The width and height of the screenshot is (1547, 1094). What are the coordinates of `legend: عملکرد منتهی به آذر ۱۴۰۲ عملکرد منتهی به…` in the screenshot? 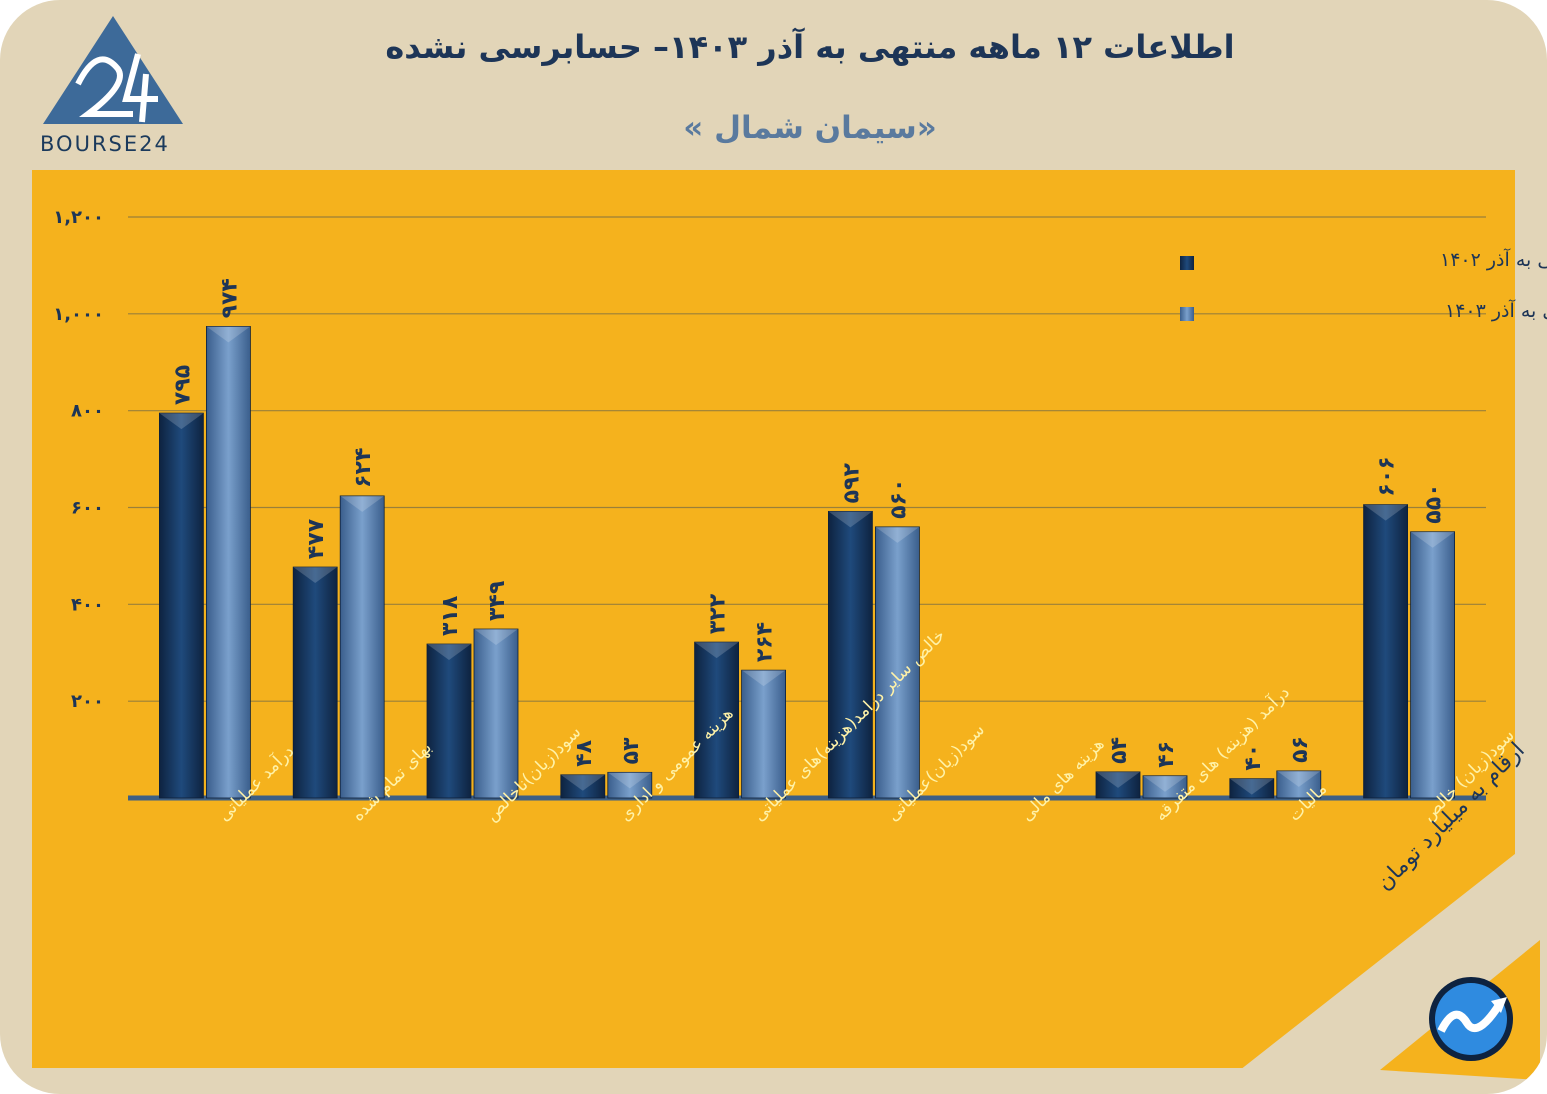 It's located at (1363, 284).